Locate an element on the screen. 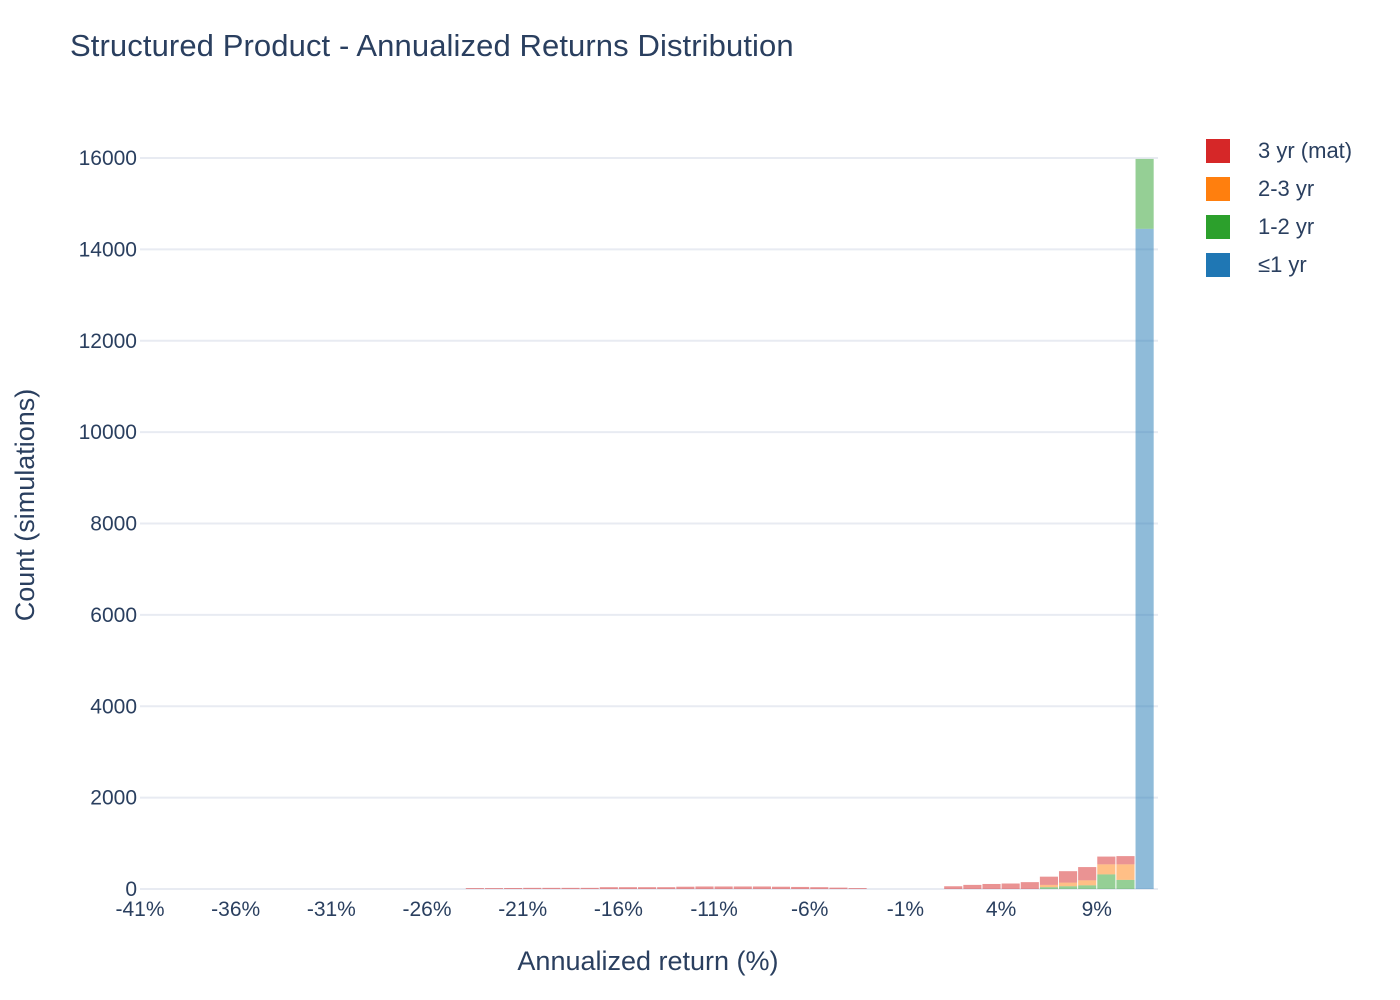  y-tick-label: 0 is located at coordinates (131, 889).